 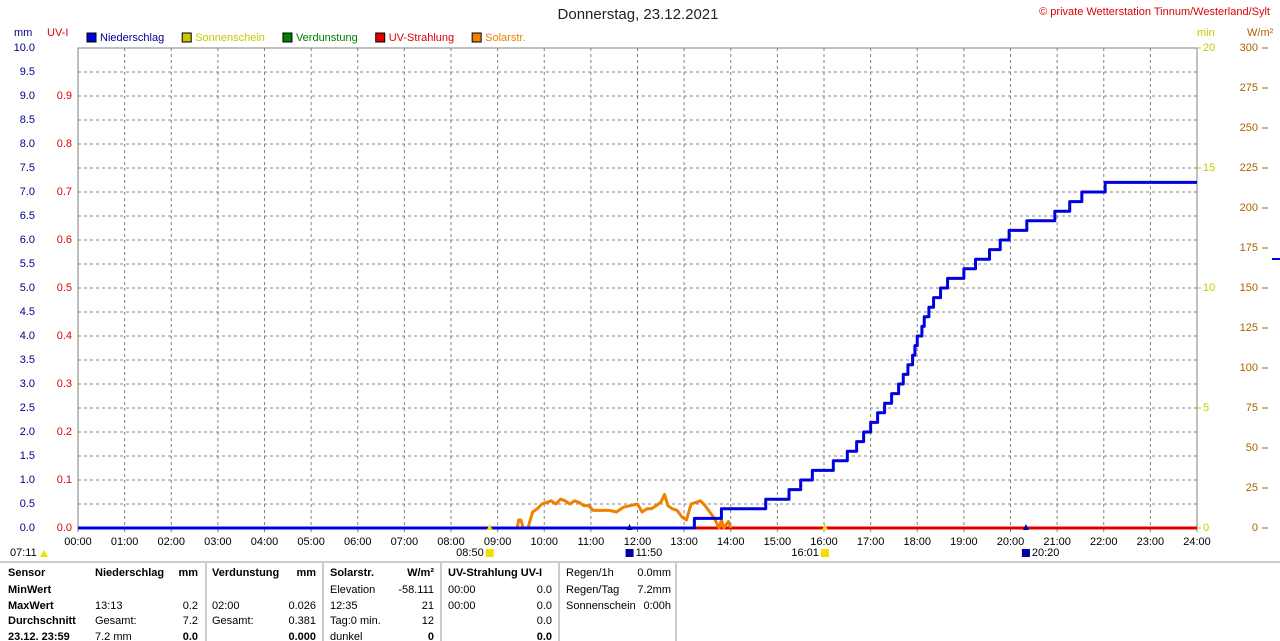 What do you see at coordinates (27, 216) in the screenshot?
I see `y-tick-label: 6.5` at bounding box center [27, 216].